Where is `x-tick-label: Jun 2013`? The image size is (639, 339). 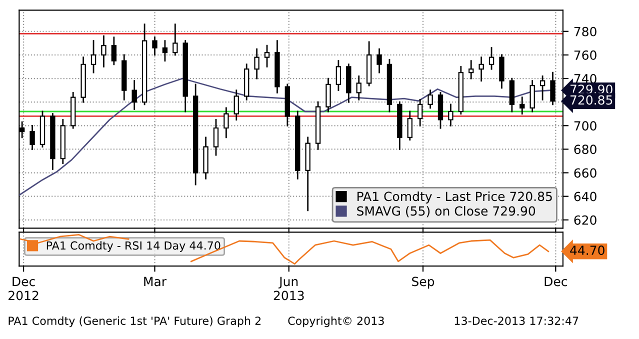
x-tick-label: Jun 2013 is located at coordinates (289, 288).